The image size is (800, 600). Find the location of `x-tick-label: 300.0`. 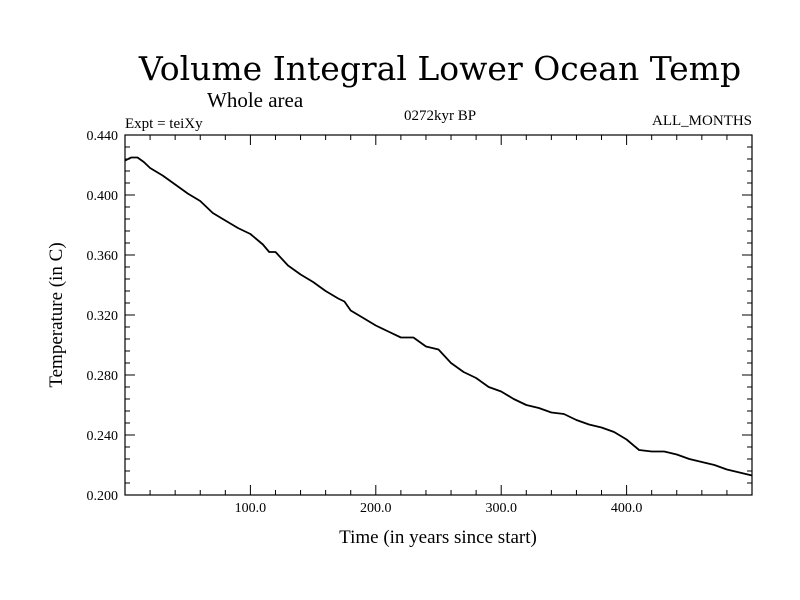

x-tick-label: 300.0 is located at coordinates (501, 508).